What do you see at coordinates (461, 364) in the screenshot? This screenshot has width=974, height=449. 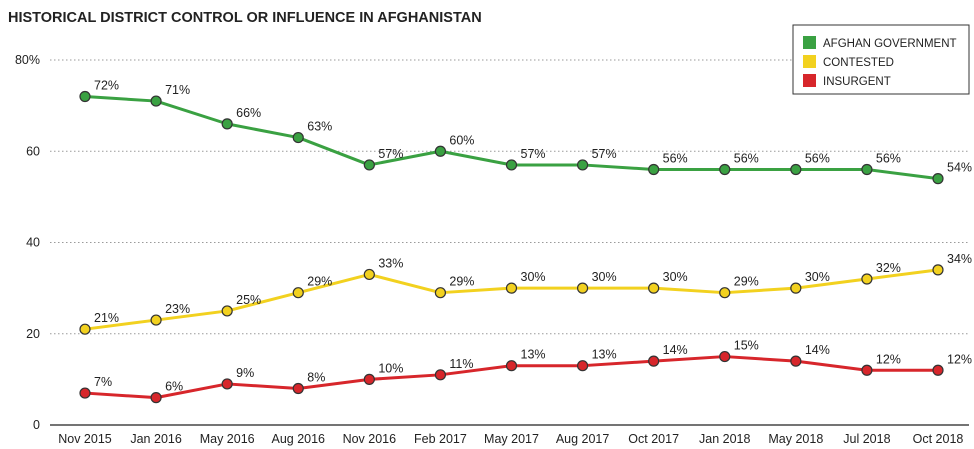 I see `data-label-insurgent: 11%` at bounding box center [461, 364].